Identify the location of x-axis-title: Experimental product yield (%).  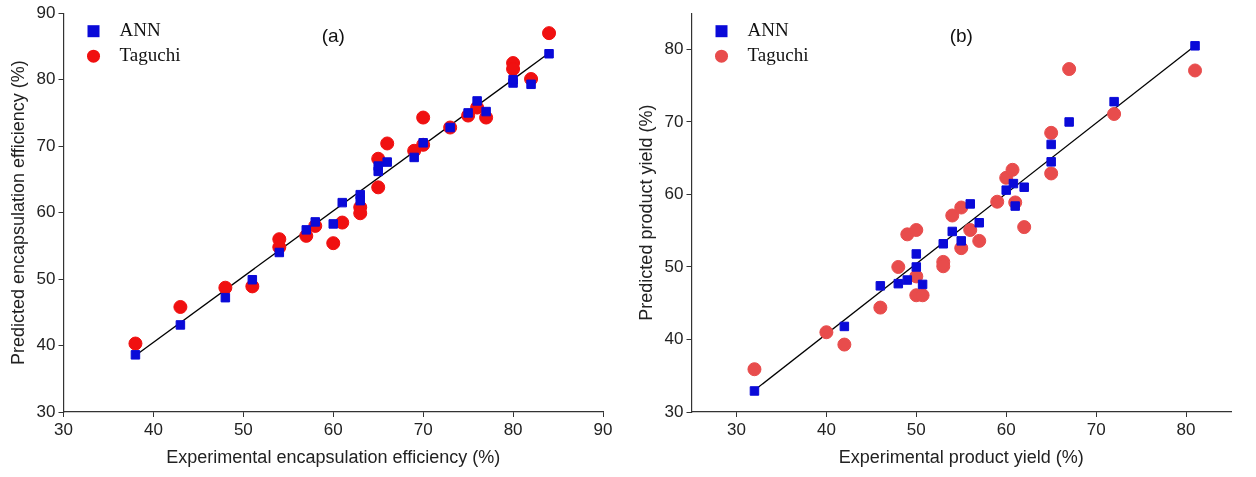
(961, 457).